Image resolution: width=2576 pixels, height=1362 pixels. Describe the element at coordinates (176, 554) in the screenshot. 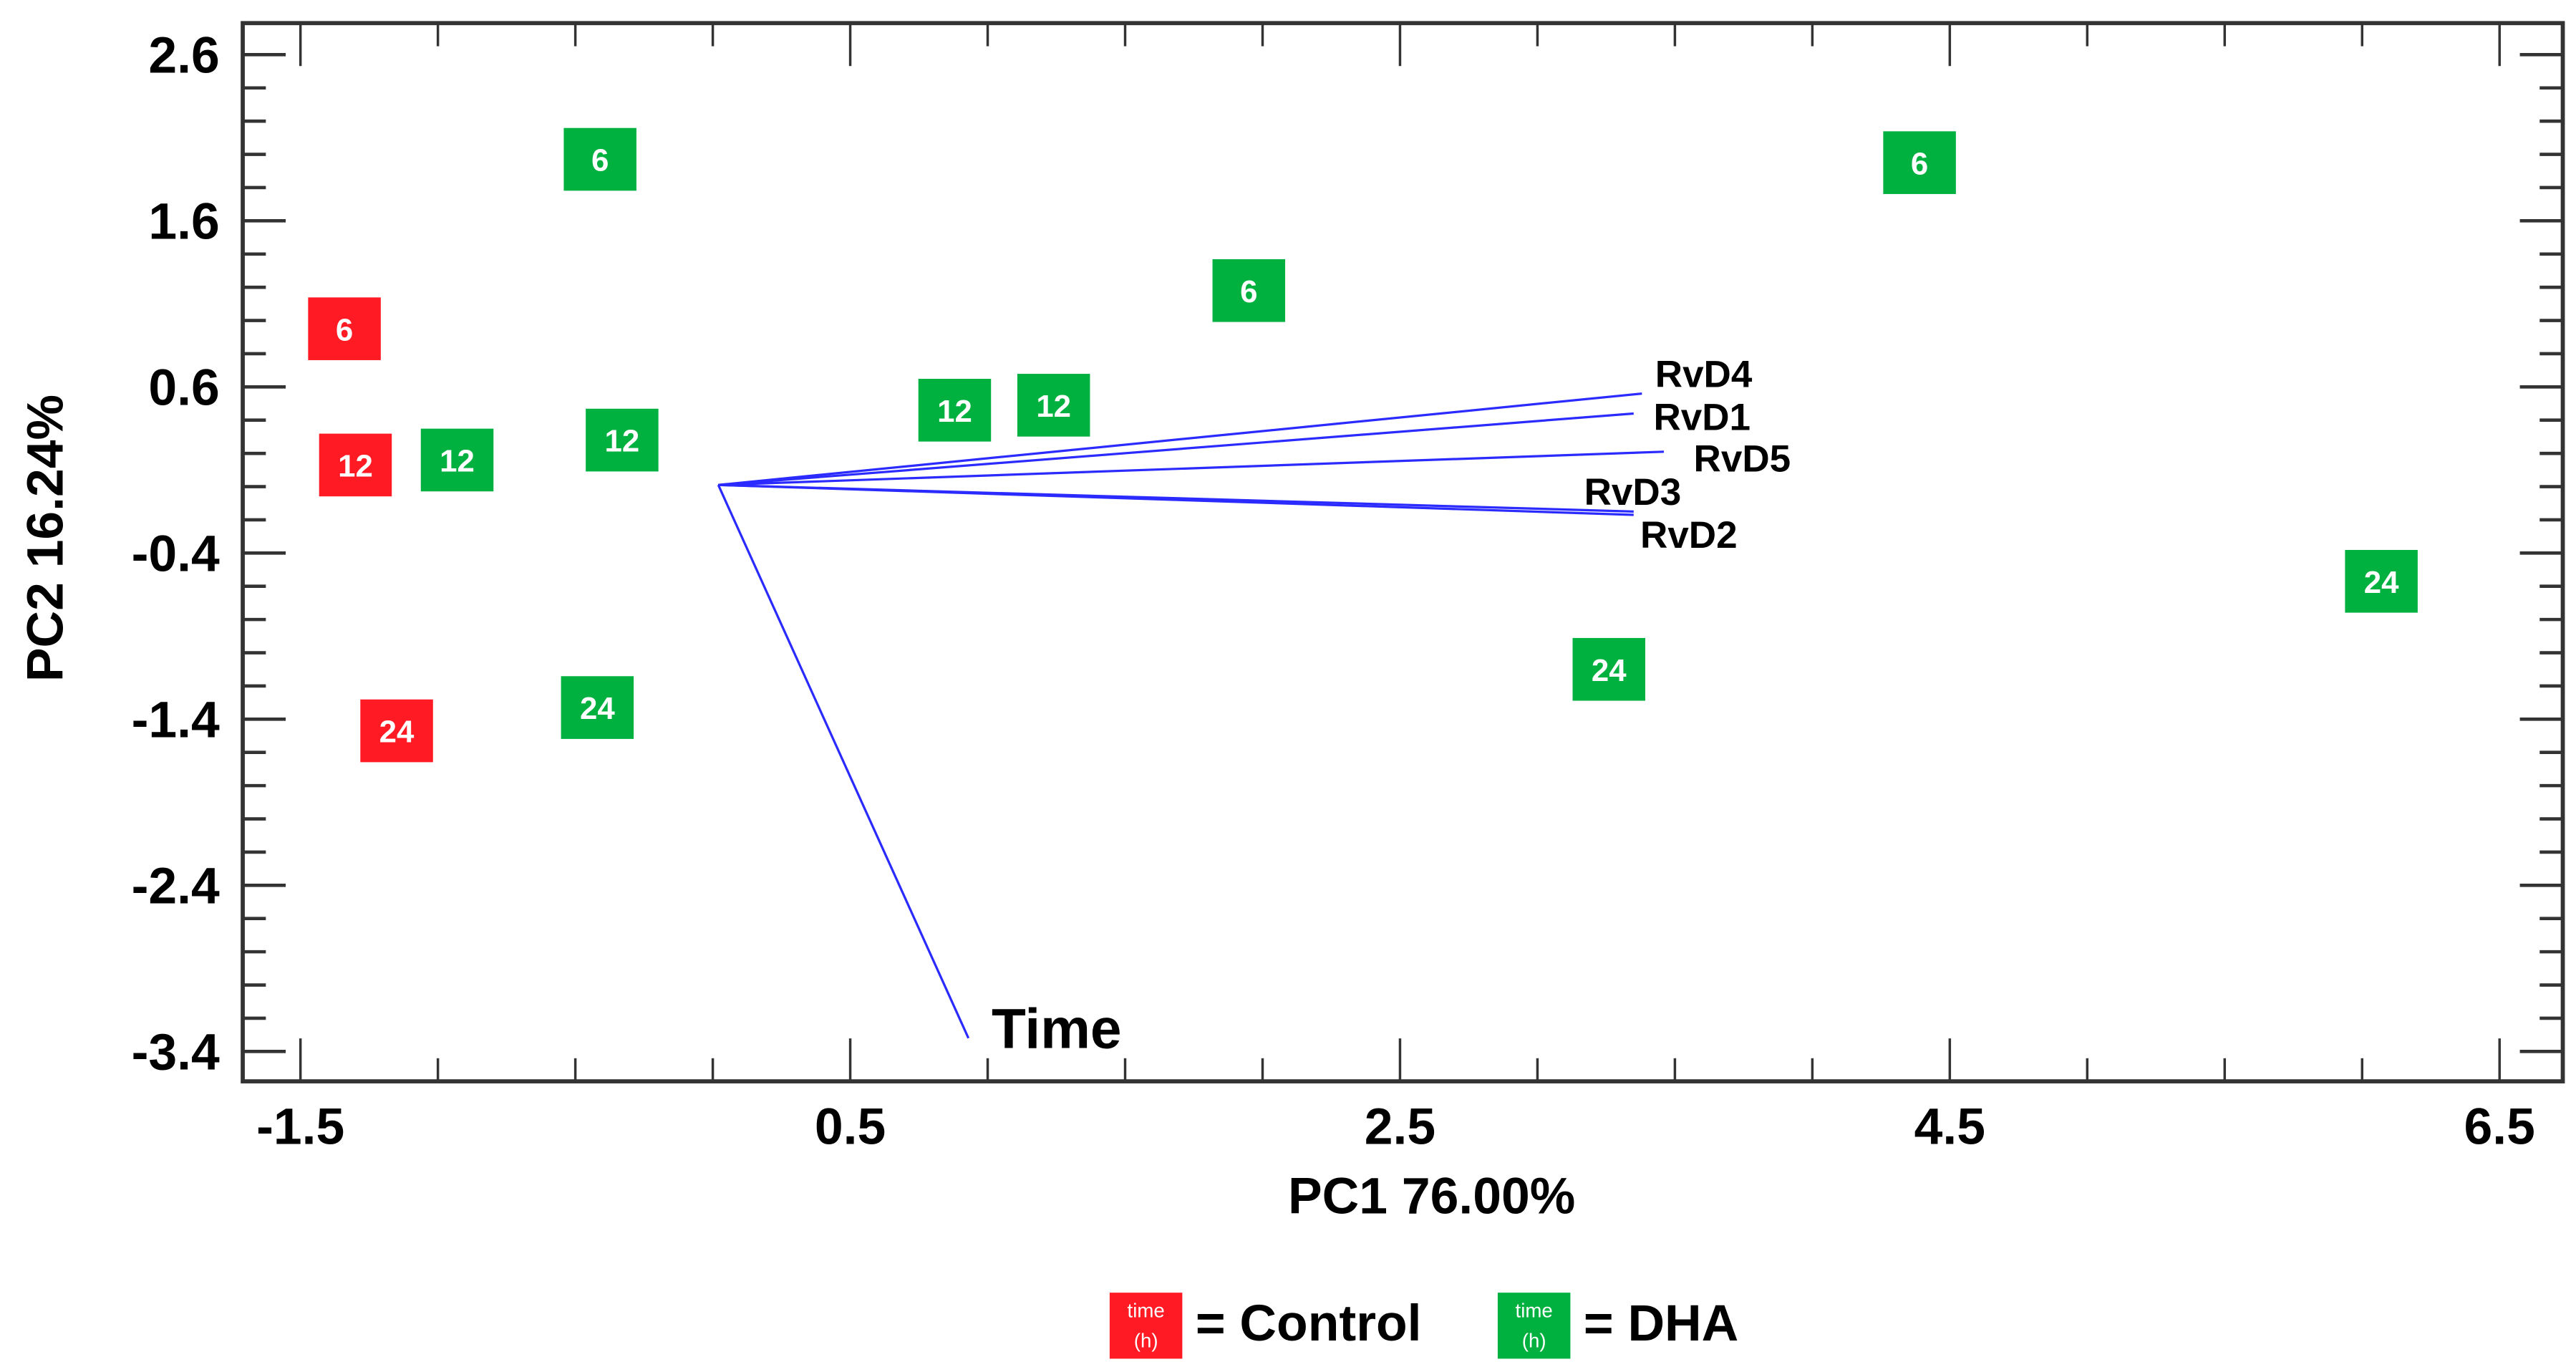

I see `y-tick-label: -0.4` at that location.